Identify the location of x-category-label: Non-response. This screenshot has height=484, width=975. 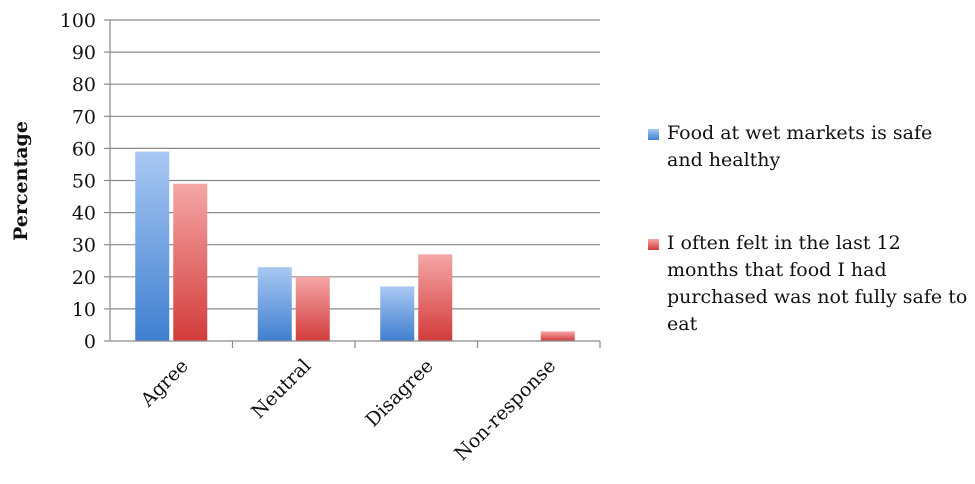
(505, 410).